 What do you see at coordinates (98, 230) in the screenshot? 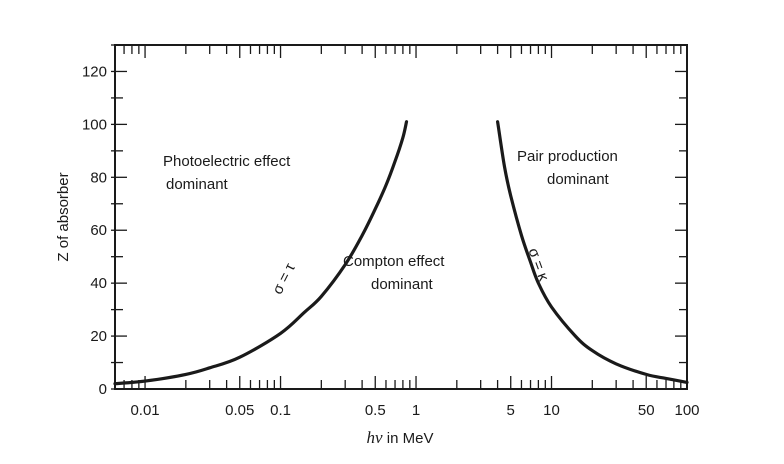
I see `y-tick-label: 60` at bounding box center [98, 230].